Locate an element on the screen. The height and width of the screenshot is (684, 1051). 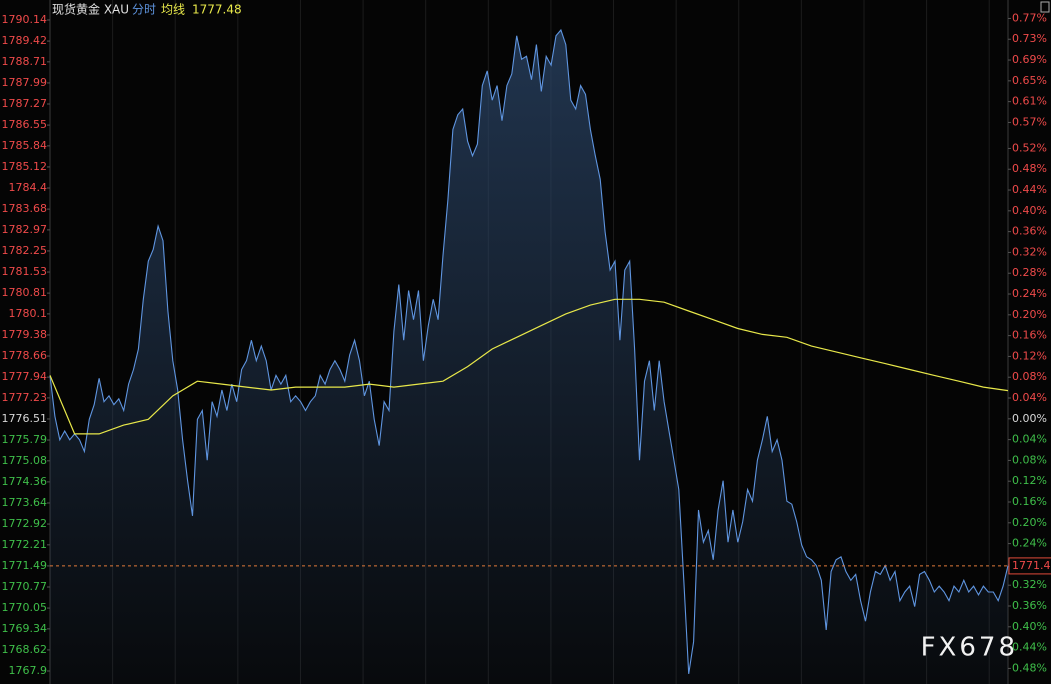
y-tick-label: 1773.64 is located at coordinates (25, 502).